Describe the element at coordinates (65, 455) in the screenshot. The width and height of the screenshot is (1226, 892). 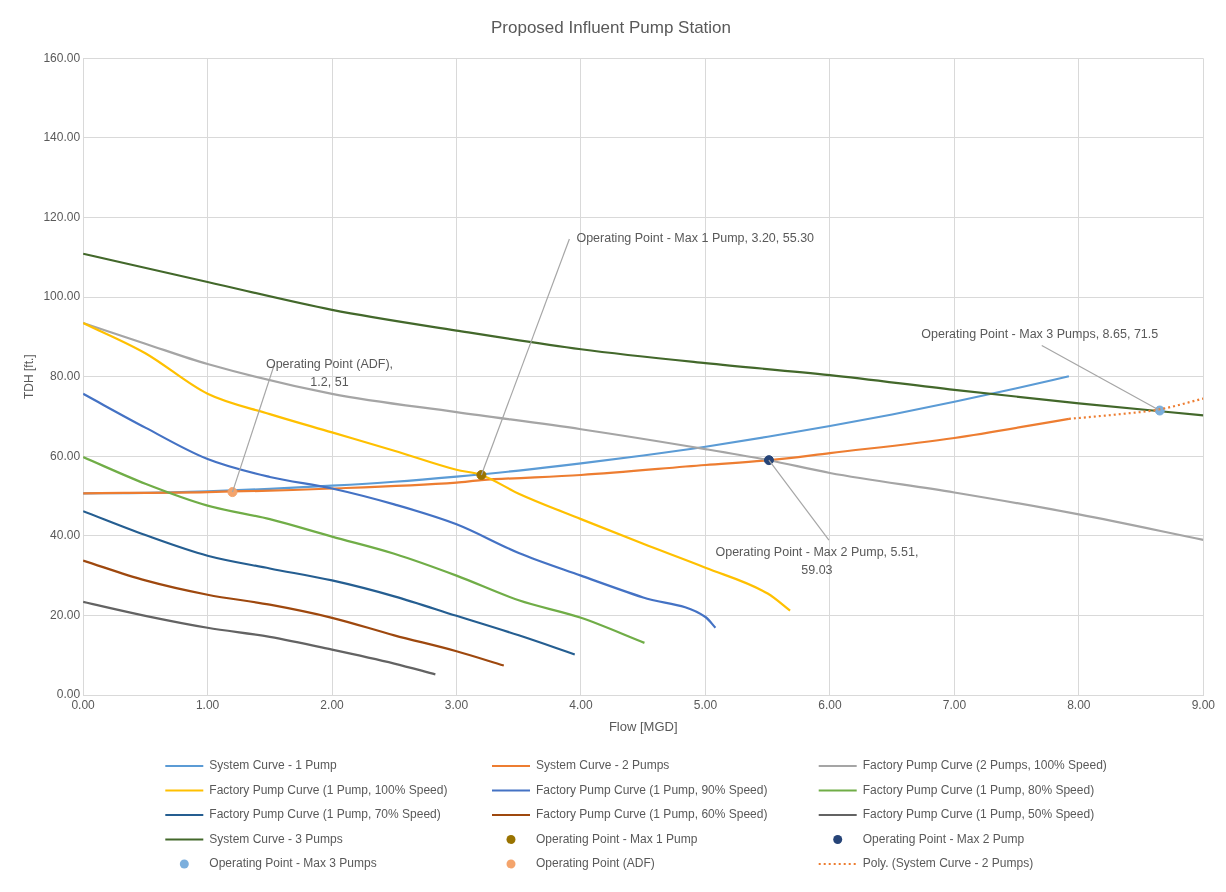
I see `y-tick-label: 60.00` at that location.